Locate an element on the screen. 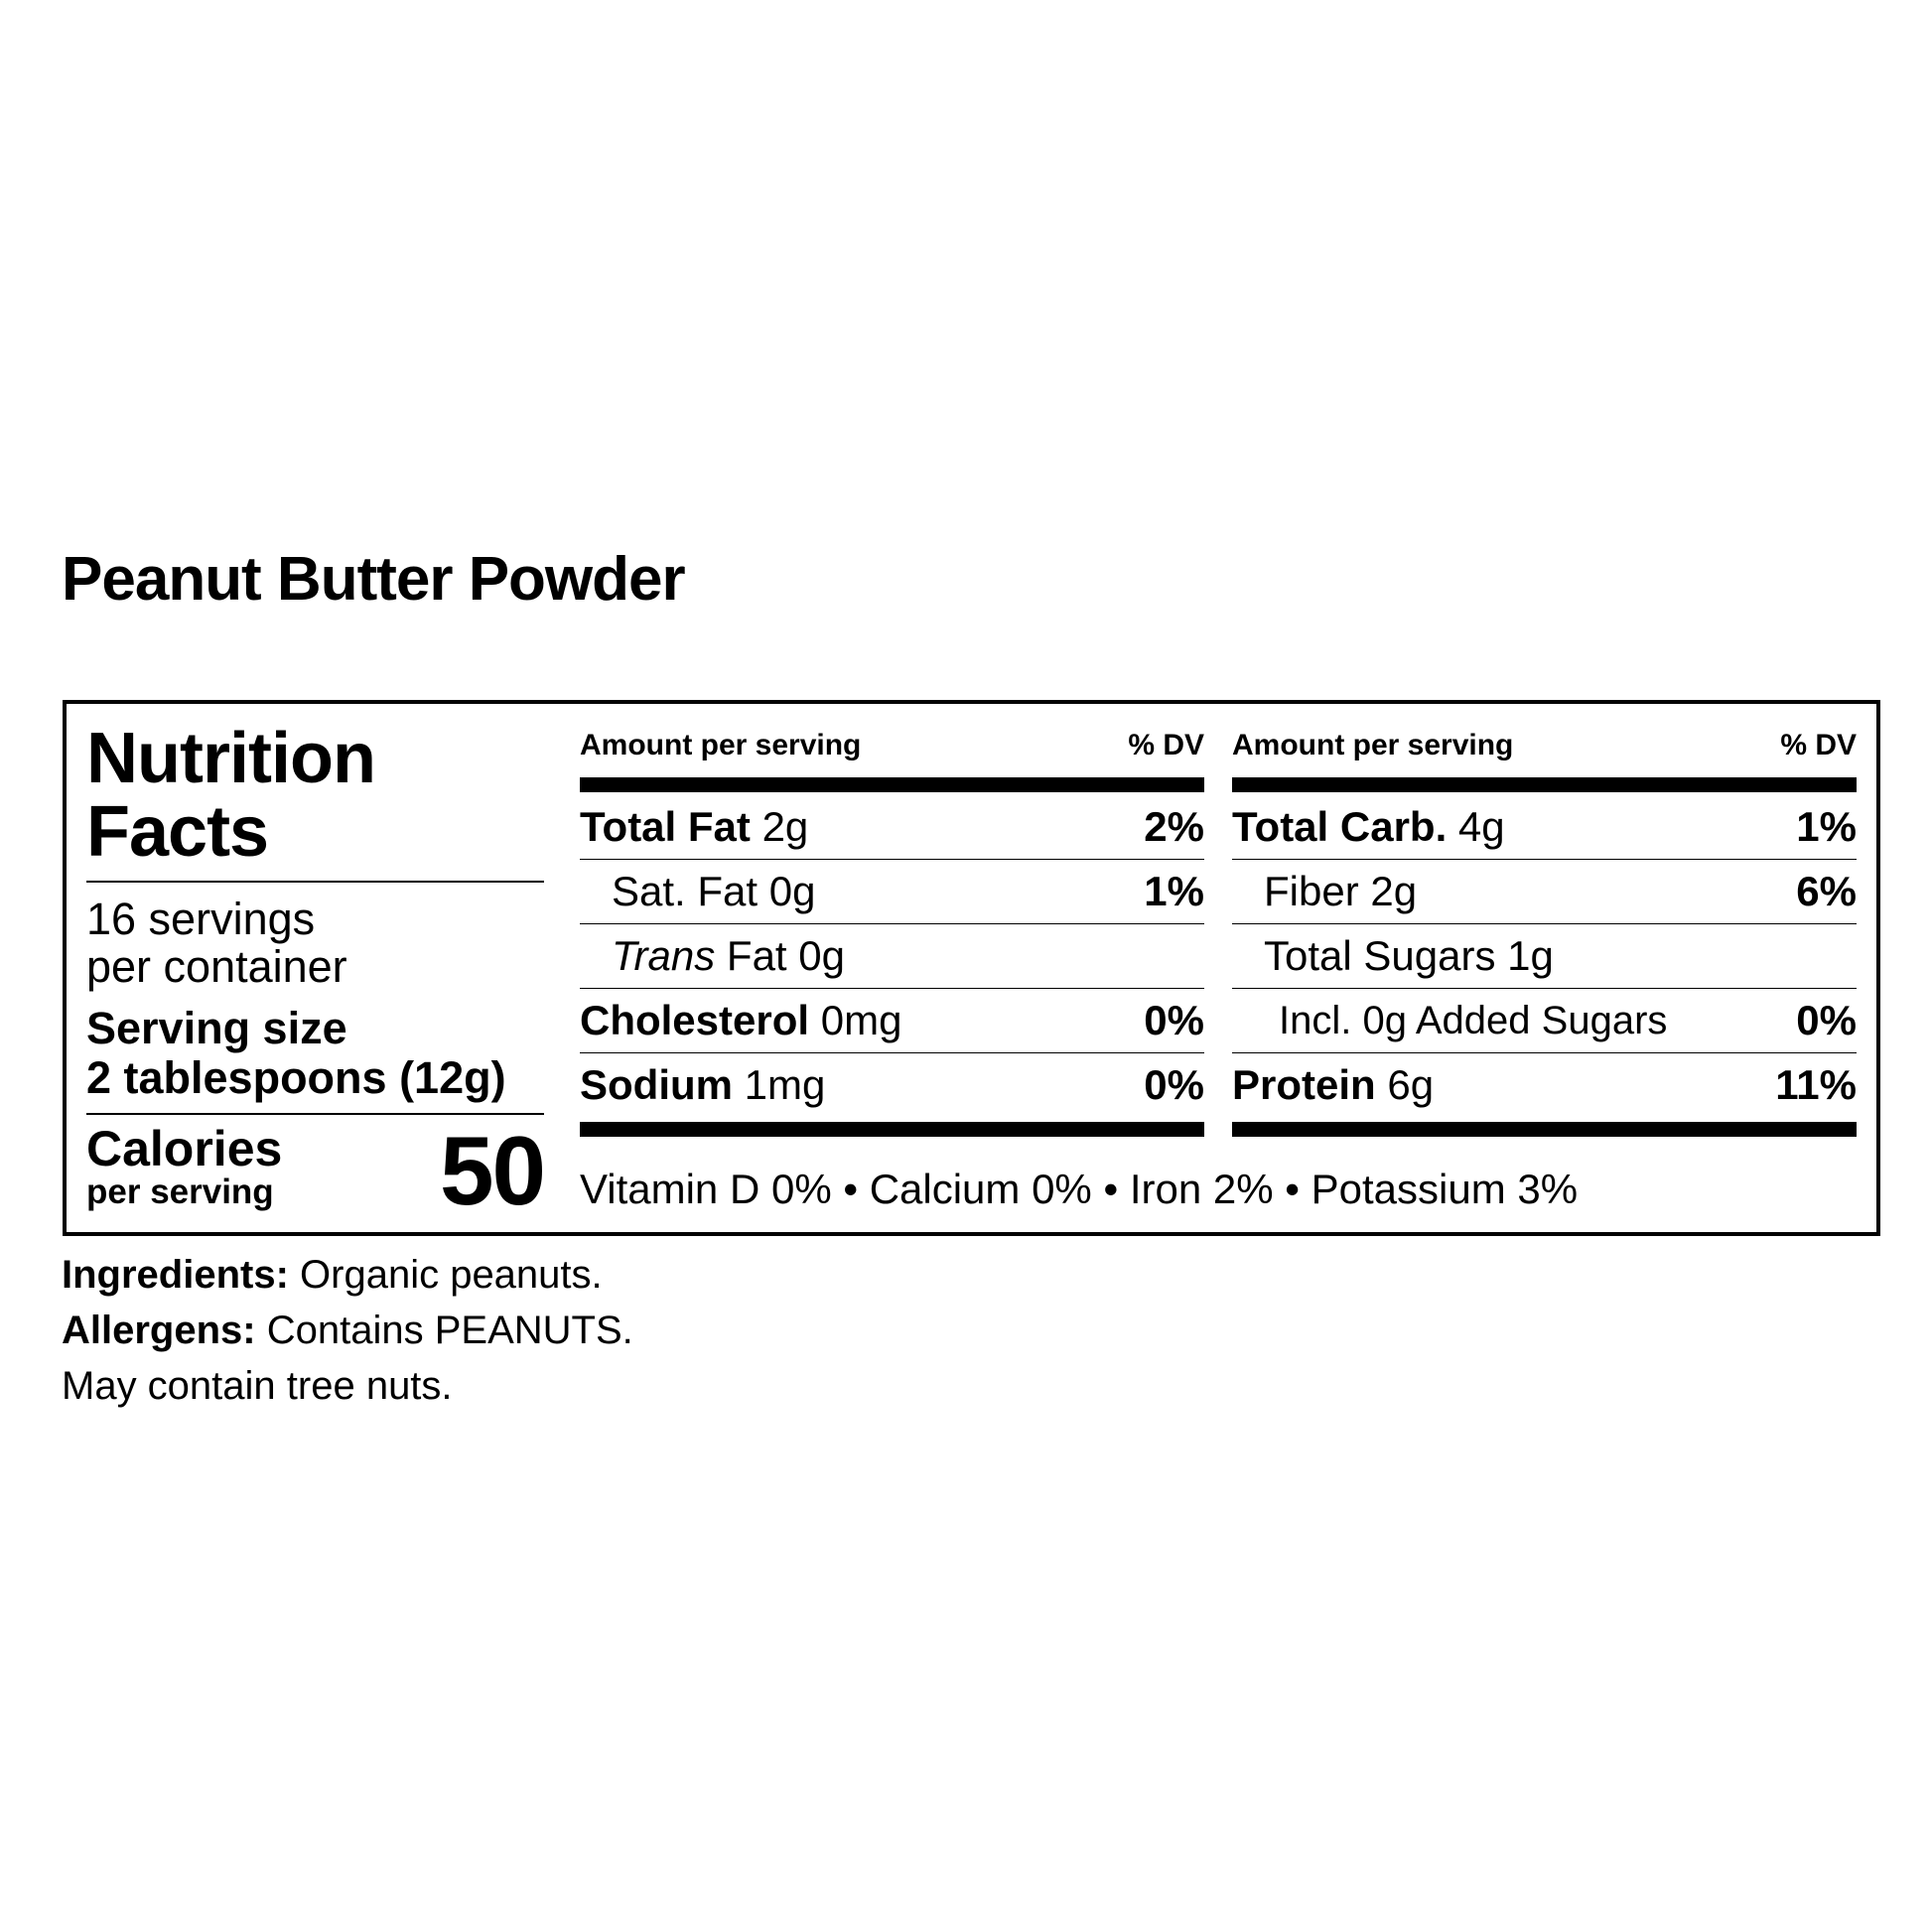 The height and width of the screenshot is (1932, 1932). nutrient-name: Fat is located at coordinates (756, 955).